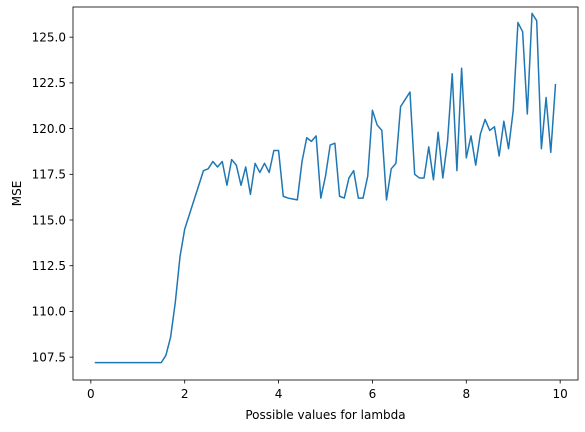 Image resolution: width=585 pixels, height=432 pixels. Describe the element at coordinates (325, 415) in the screenshot. I see `x-axis-label: Possible values for lambda` at that location.